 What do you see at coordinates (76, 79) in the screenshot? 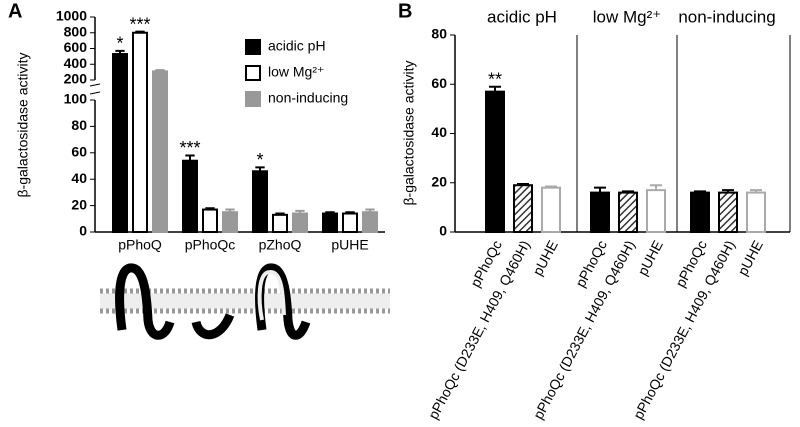
I see `y-tick-label: 200` at bounding box center [76, 79].